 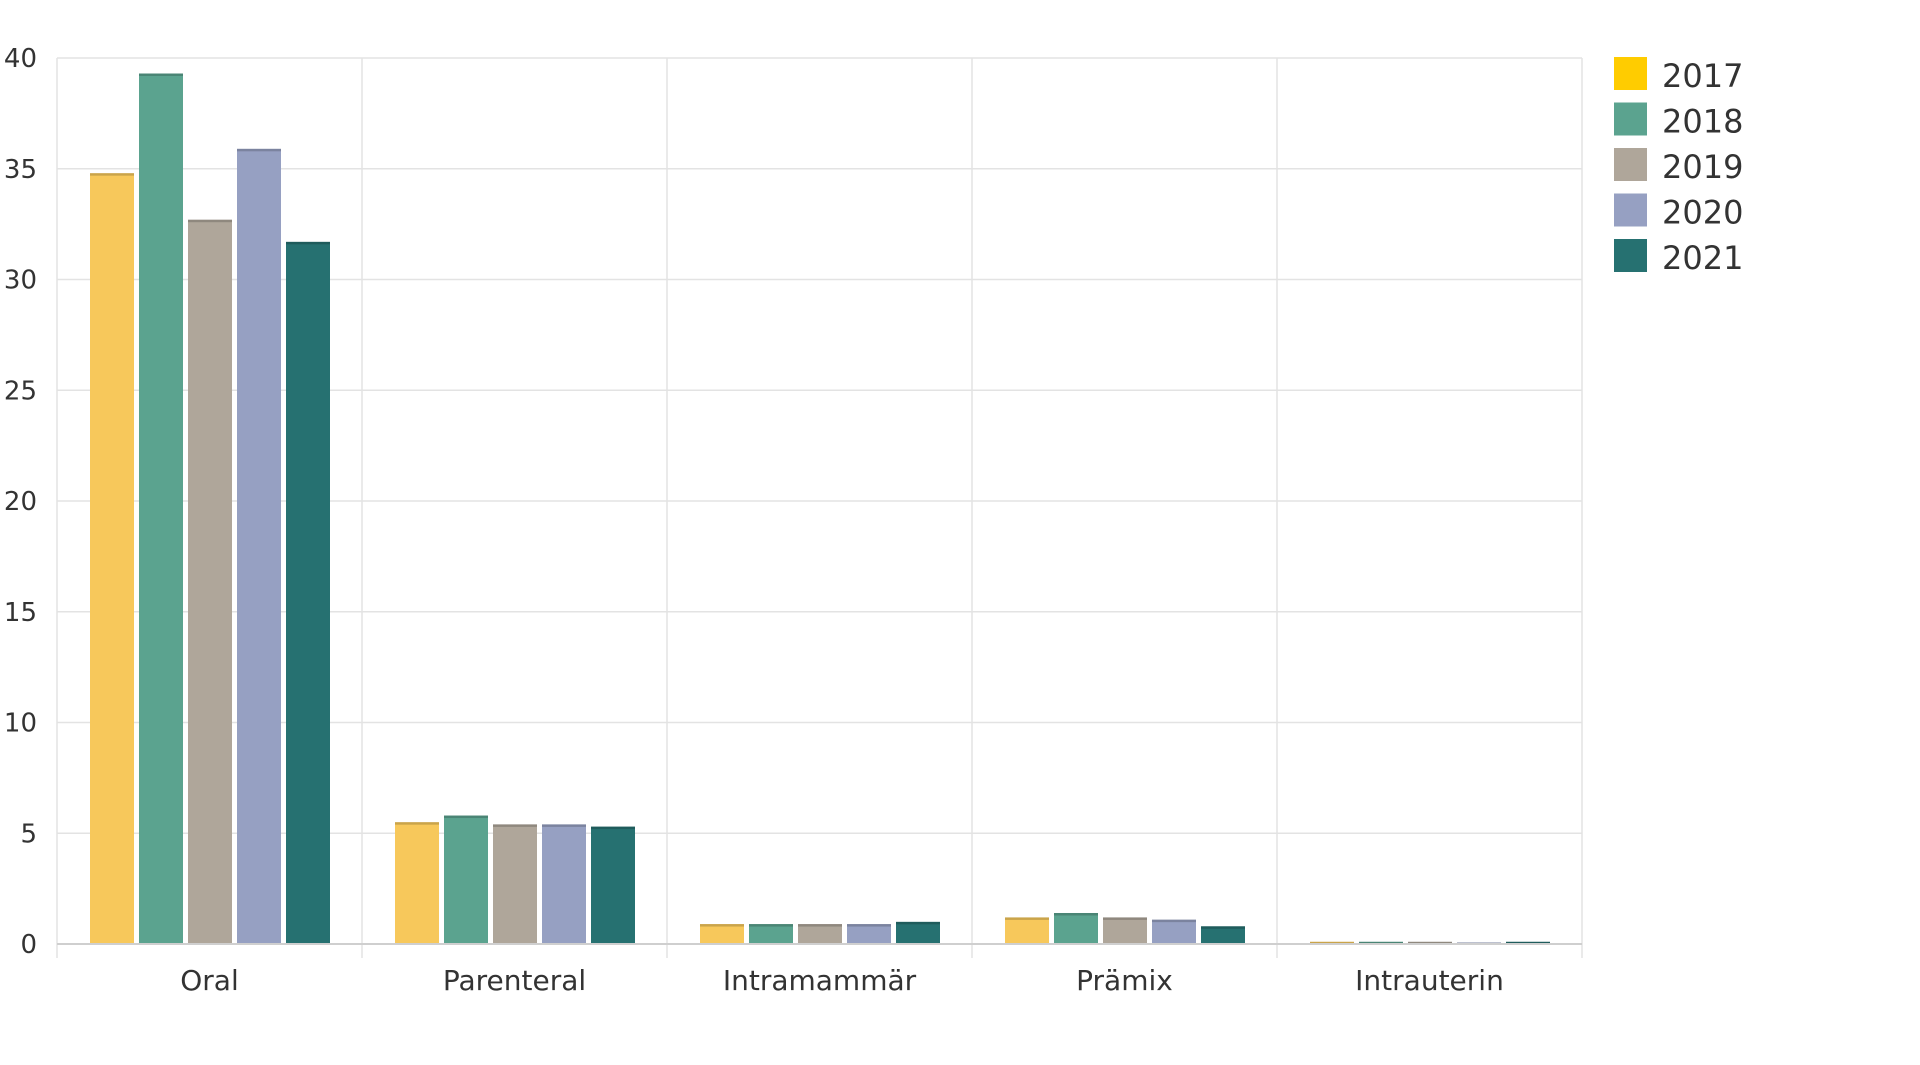 I want to click on x-category-label: Intrauterin, so click(x=1429, y=980).